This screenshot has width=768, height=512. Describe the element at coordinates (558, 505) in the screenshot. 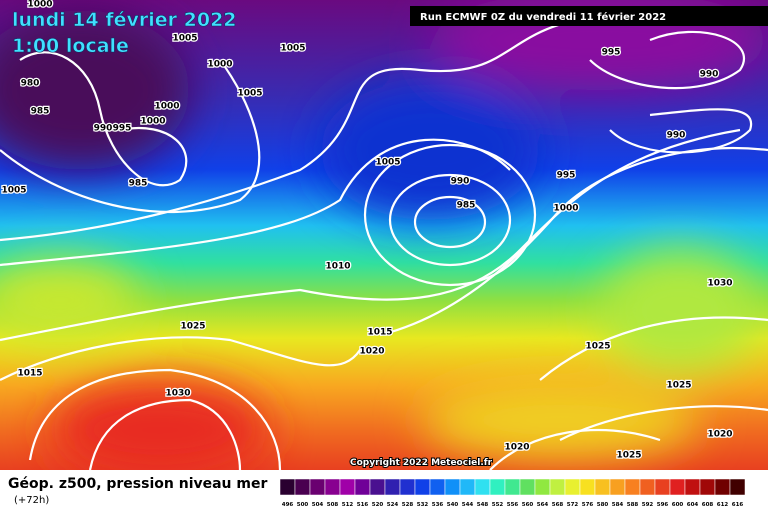

I see `colorbar-label: 568` at that location.